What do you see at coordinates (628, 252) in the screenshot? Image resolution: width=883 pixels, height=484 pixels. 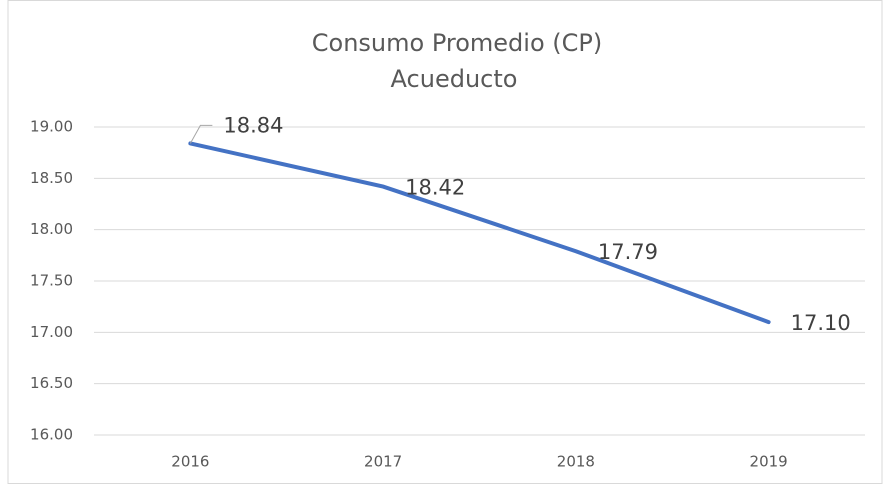 I see `data-label: 17.79` at bounding box center [628, 252].